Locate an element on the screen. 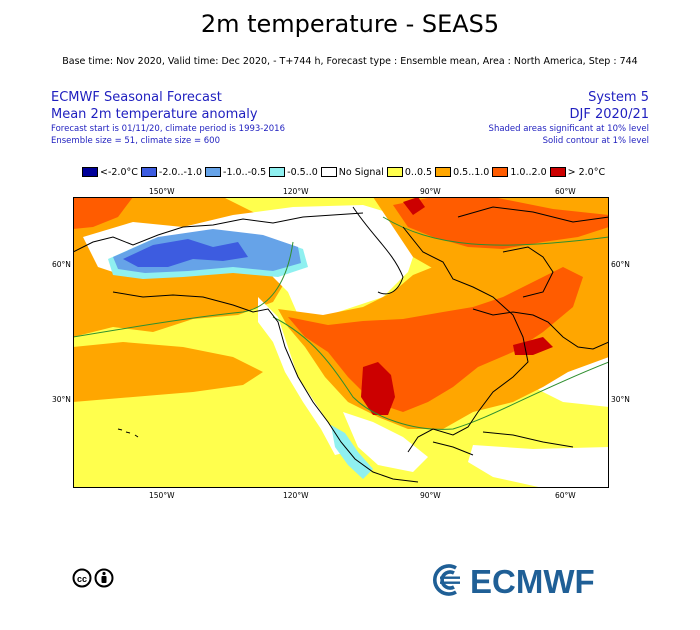 The image size is (700, 630). legend-label: <-2.0°C is located at coordinates (119, 172).